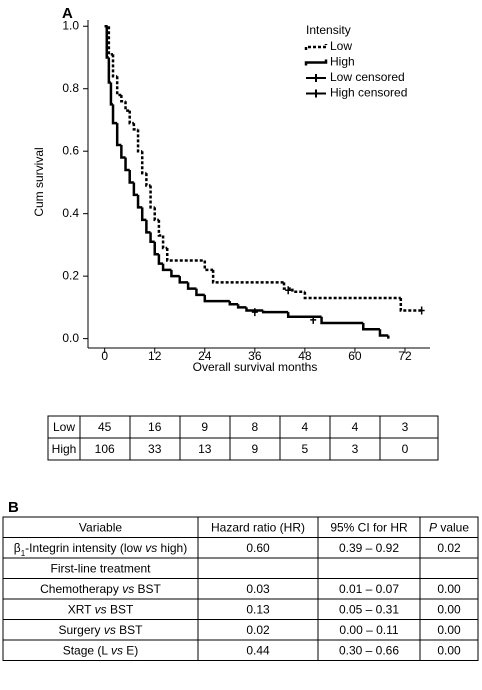  I want to click on table-text: 45, so click(105, 427).